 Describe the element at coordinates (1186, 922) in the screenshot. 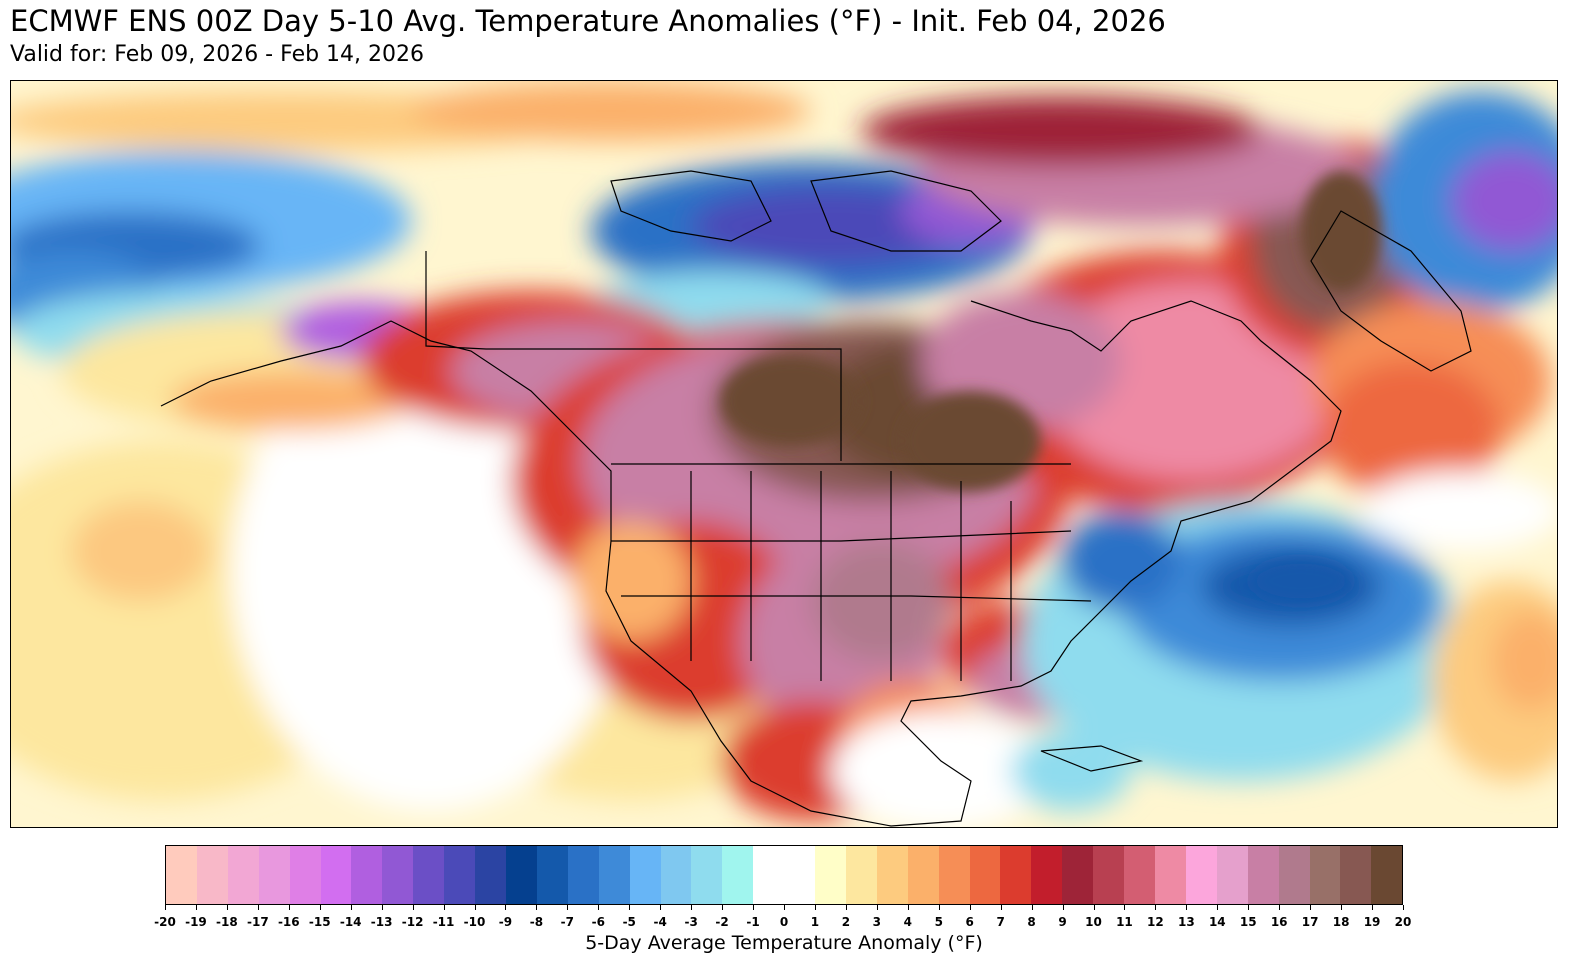

I see `colorbar-tick-label: 13` at that location.